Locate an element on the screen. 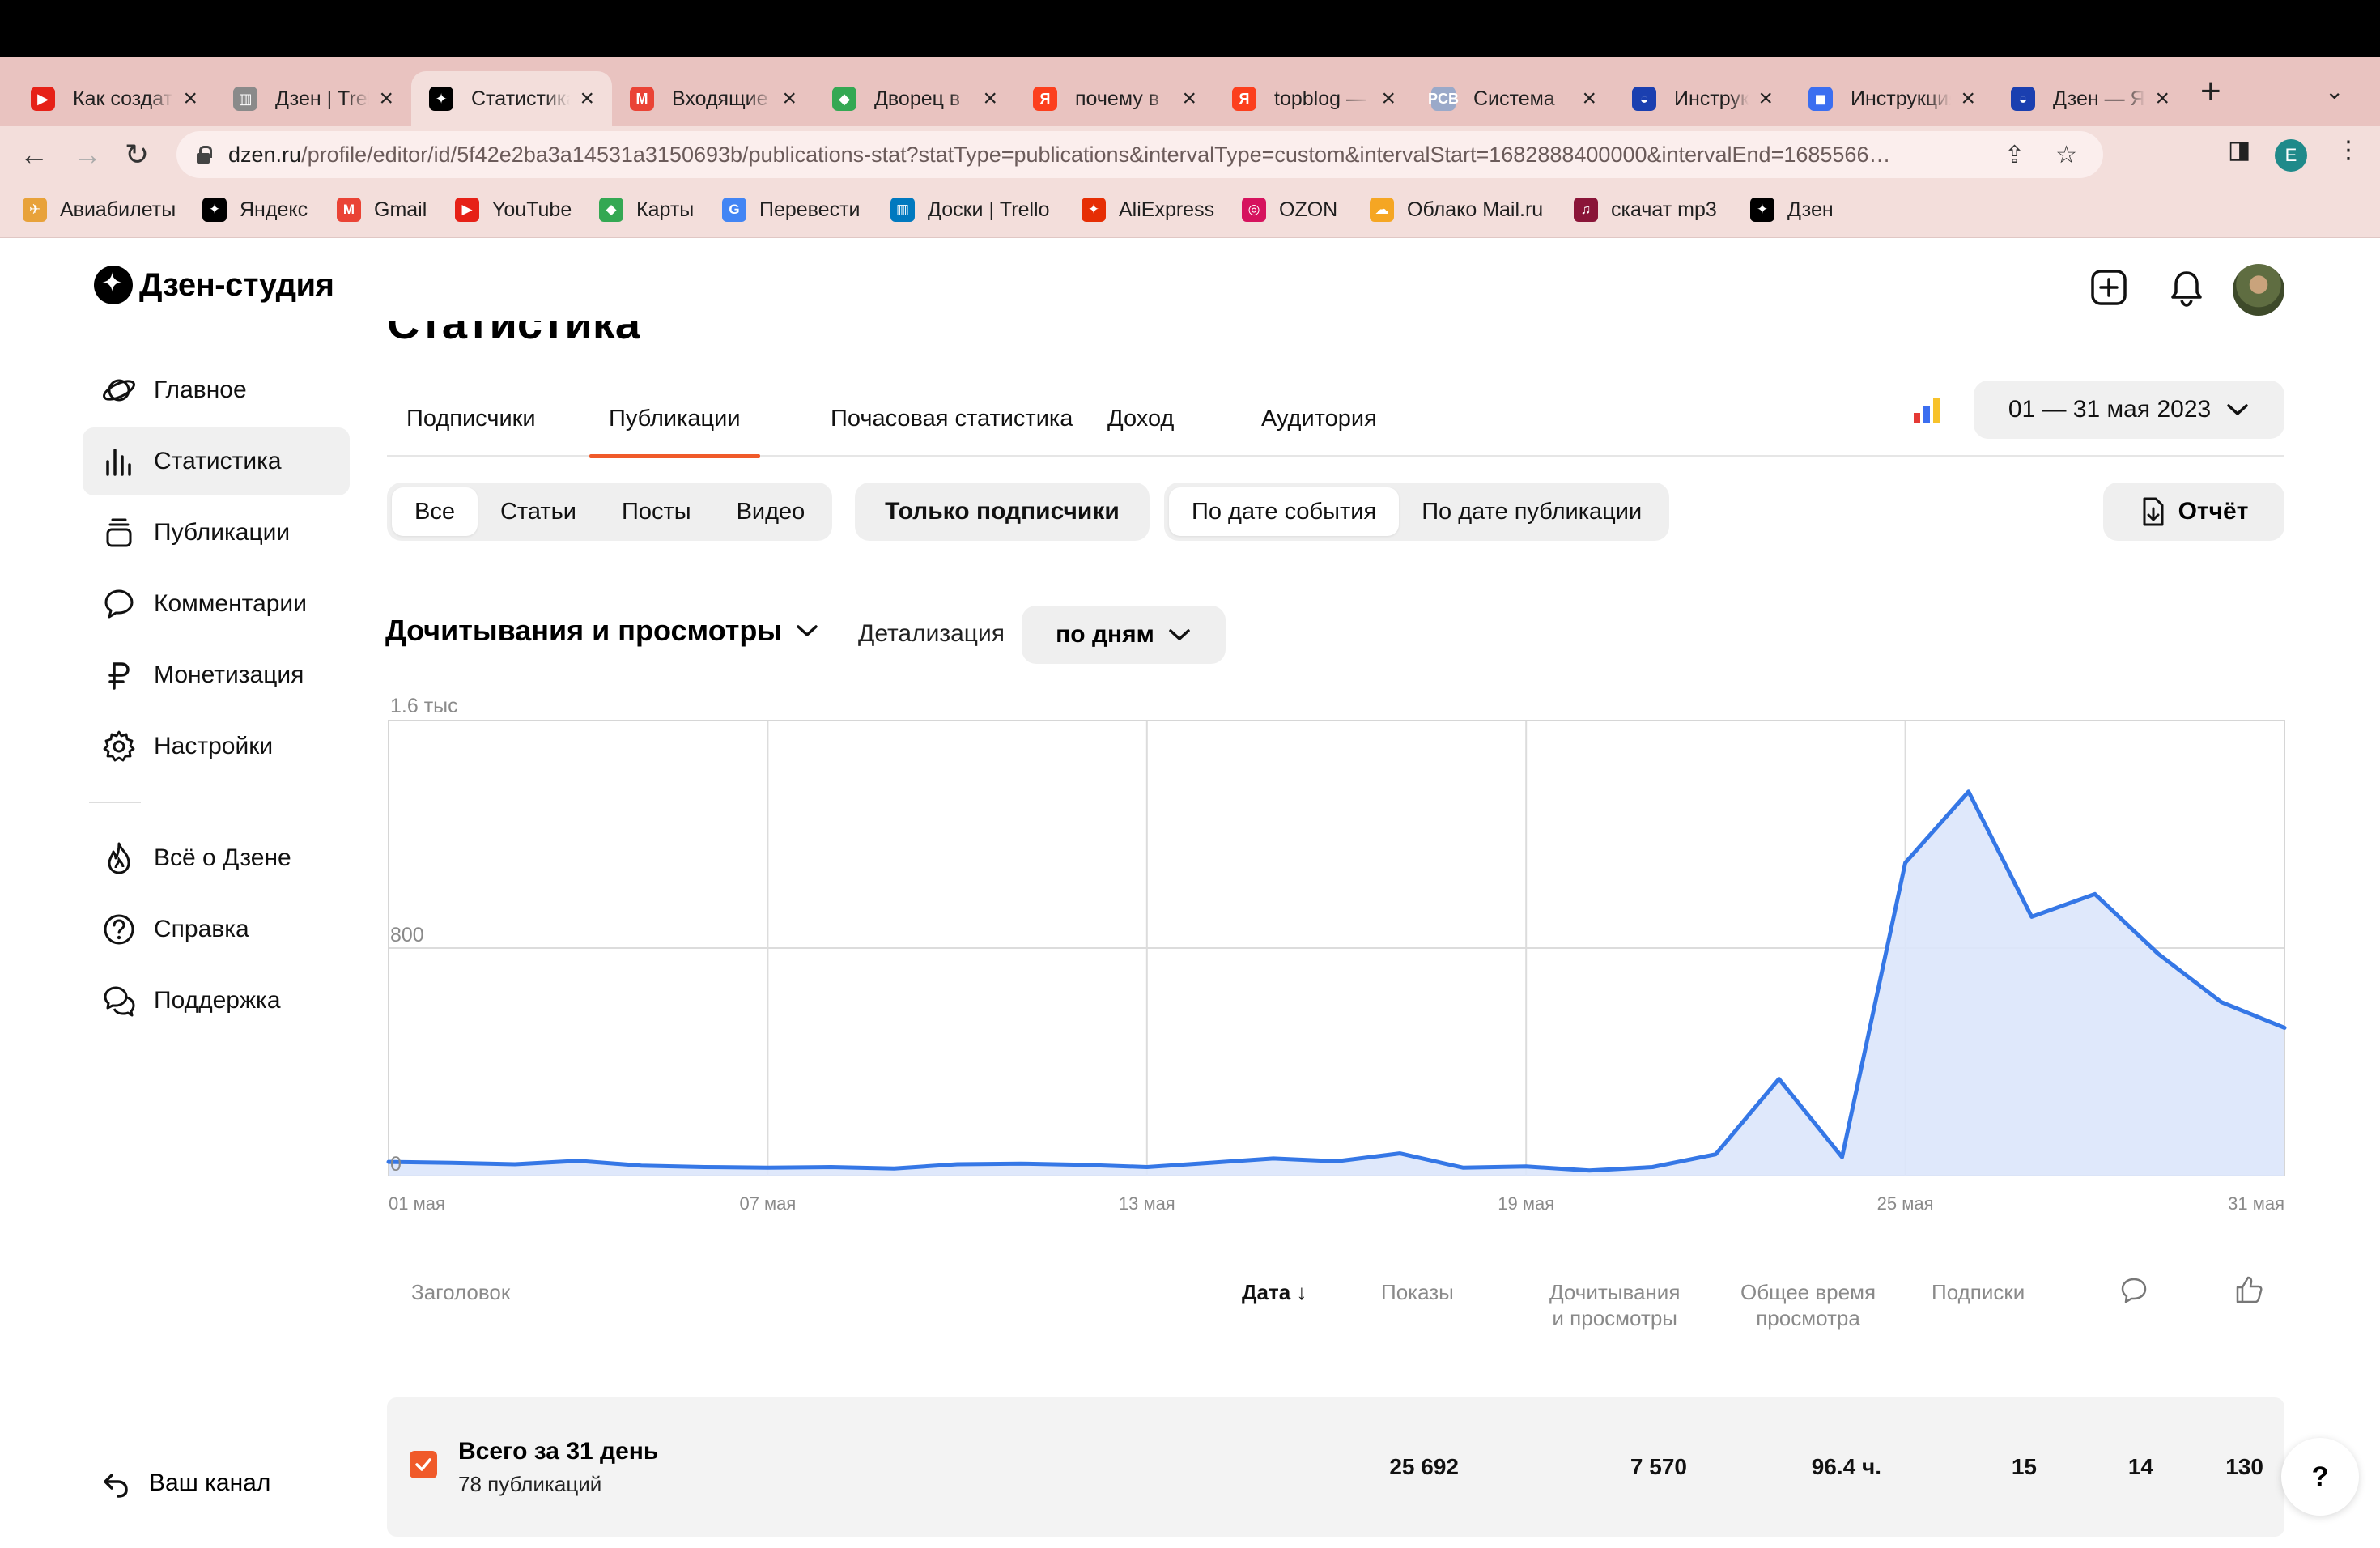 The width and height of the screenshot is (2380, 1548). bookmark-item: ▶ YouTube is located at coordinates (513, 210).